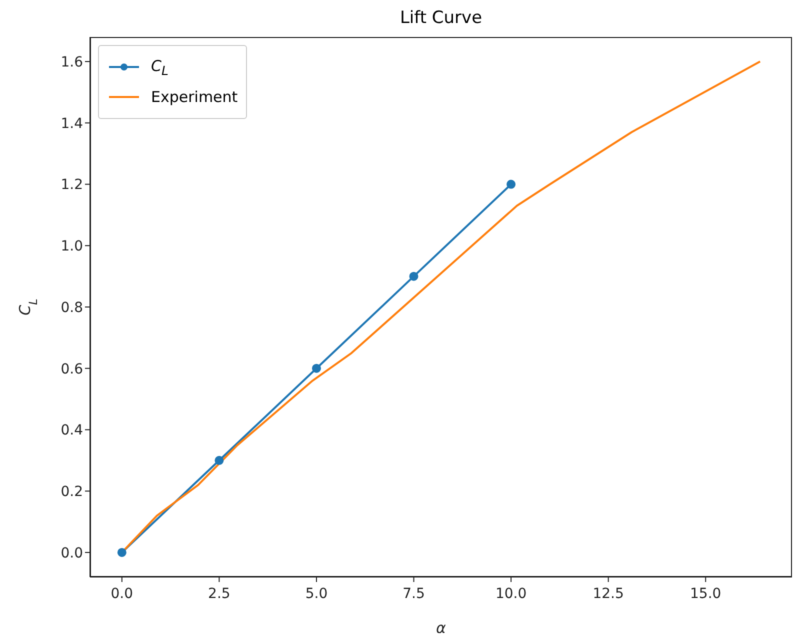 This screenshot has height=637, width=794. I want to click on y-tick-label: 1.0, so click(71, 246).